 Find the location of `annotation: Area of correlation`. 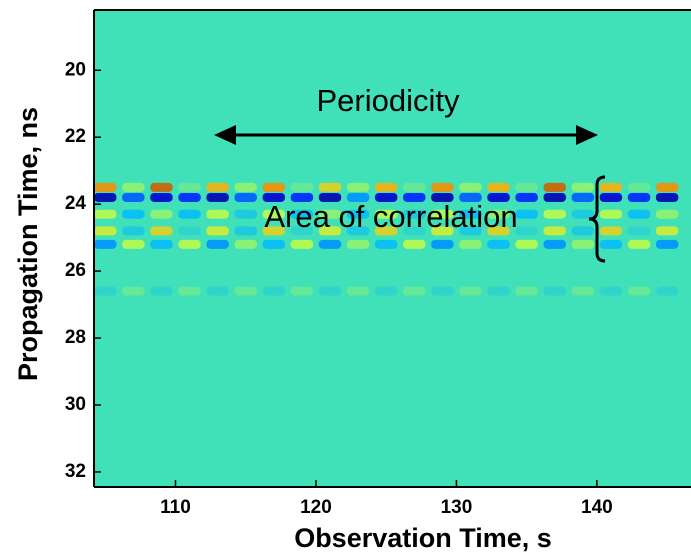

annotation: Area of correlation is located at coordinates (390, 216).